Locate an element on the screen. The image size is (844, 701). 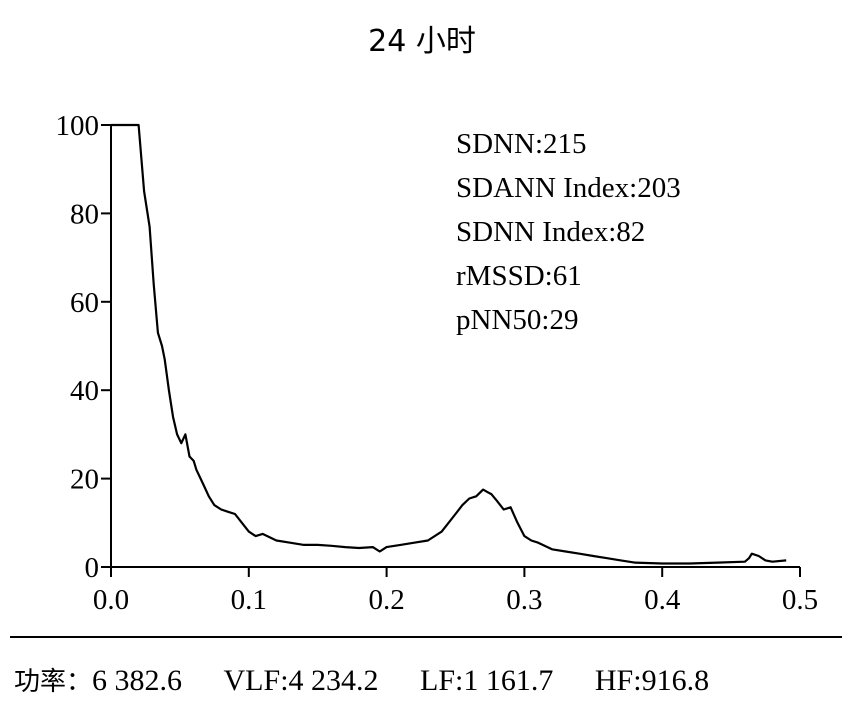
power-value: 6 382.6 is located at coordinates (137, 680).